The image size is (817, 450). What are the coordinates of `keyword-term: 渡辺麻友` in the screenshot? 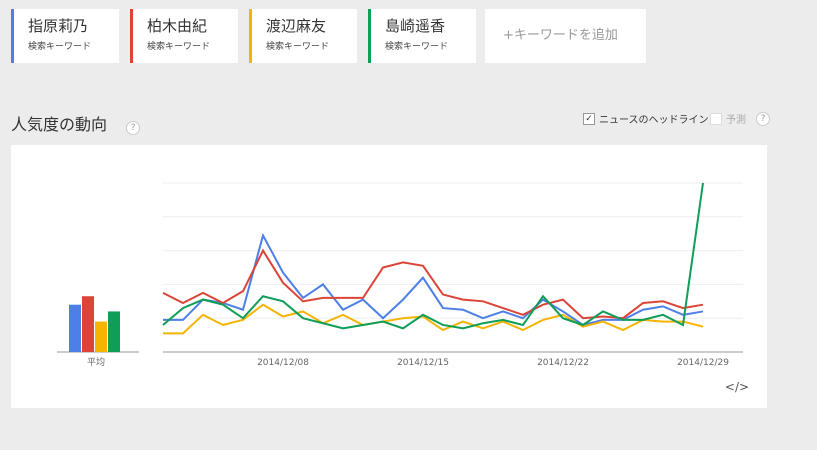 It's located at (296, 26).